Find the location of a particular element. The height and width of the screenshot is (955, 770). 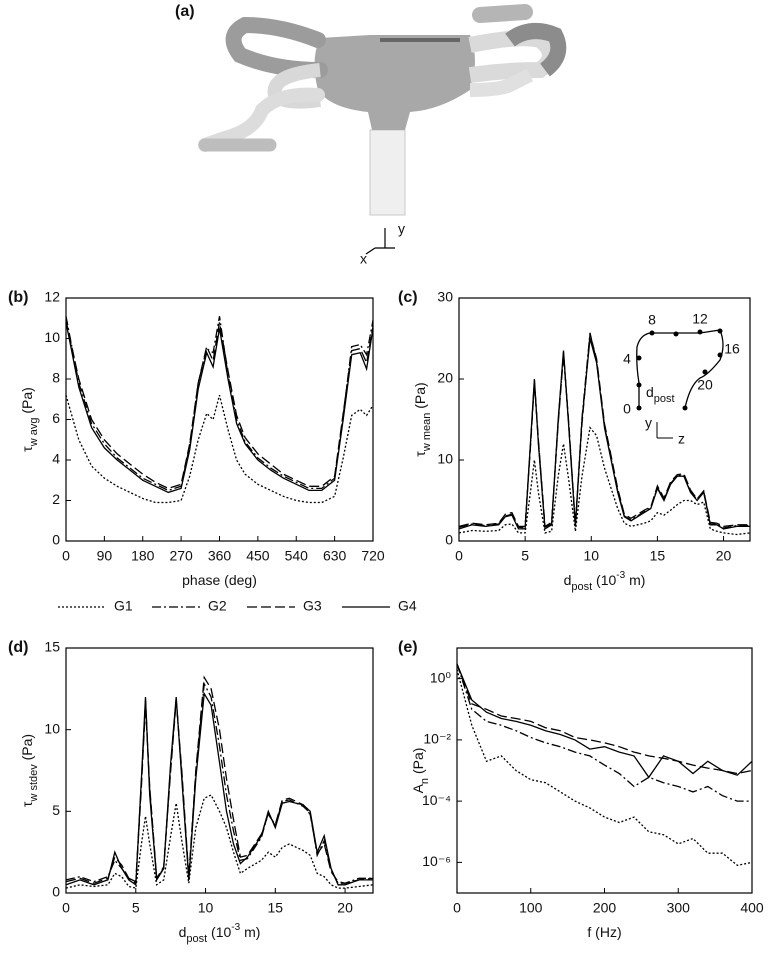

label-part: w avg is located at coordinates (34, 433).